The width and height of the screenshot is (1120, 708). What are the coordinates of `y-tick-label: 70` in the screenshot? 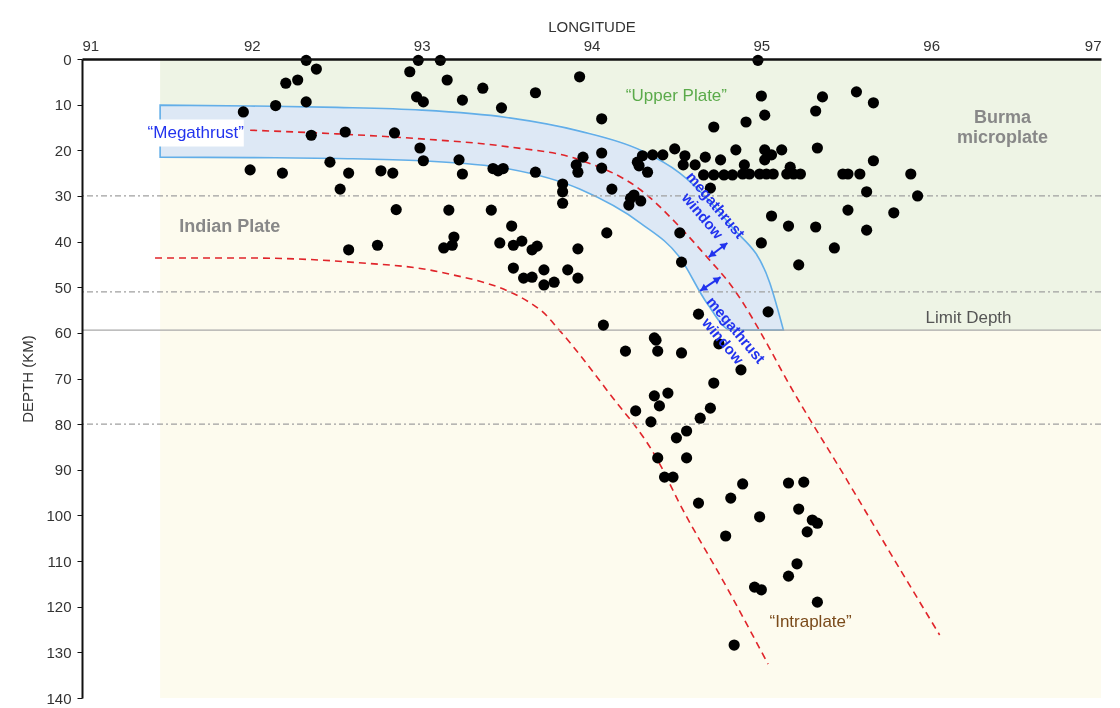 It's located at (63, 378).